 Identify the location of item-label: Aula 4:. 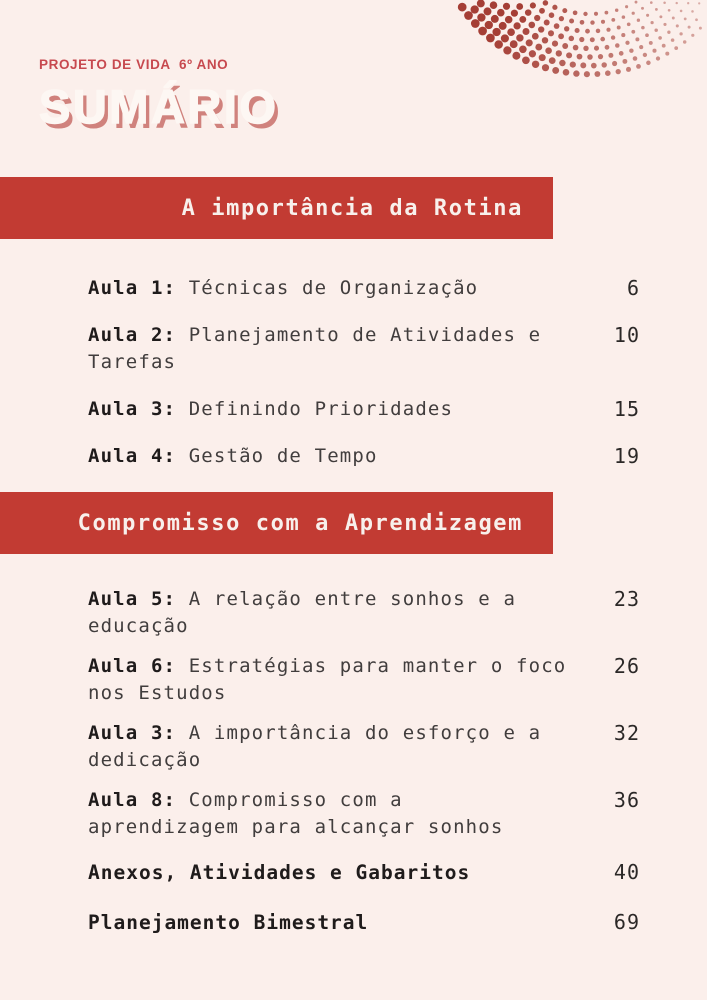
(132, 456).